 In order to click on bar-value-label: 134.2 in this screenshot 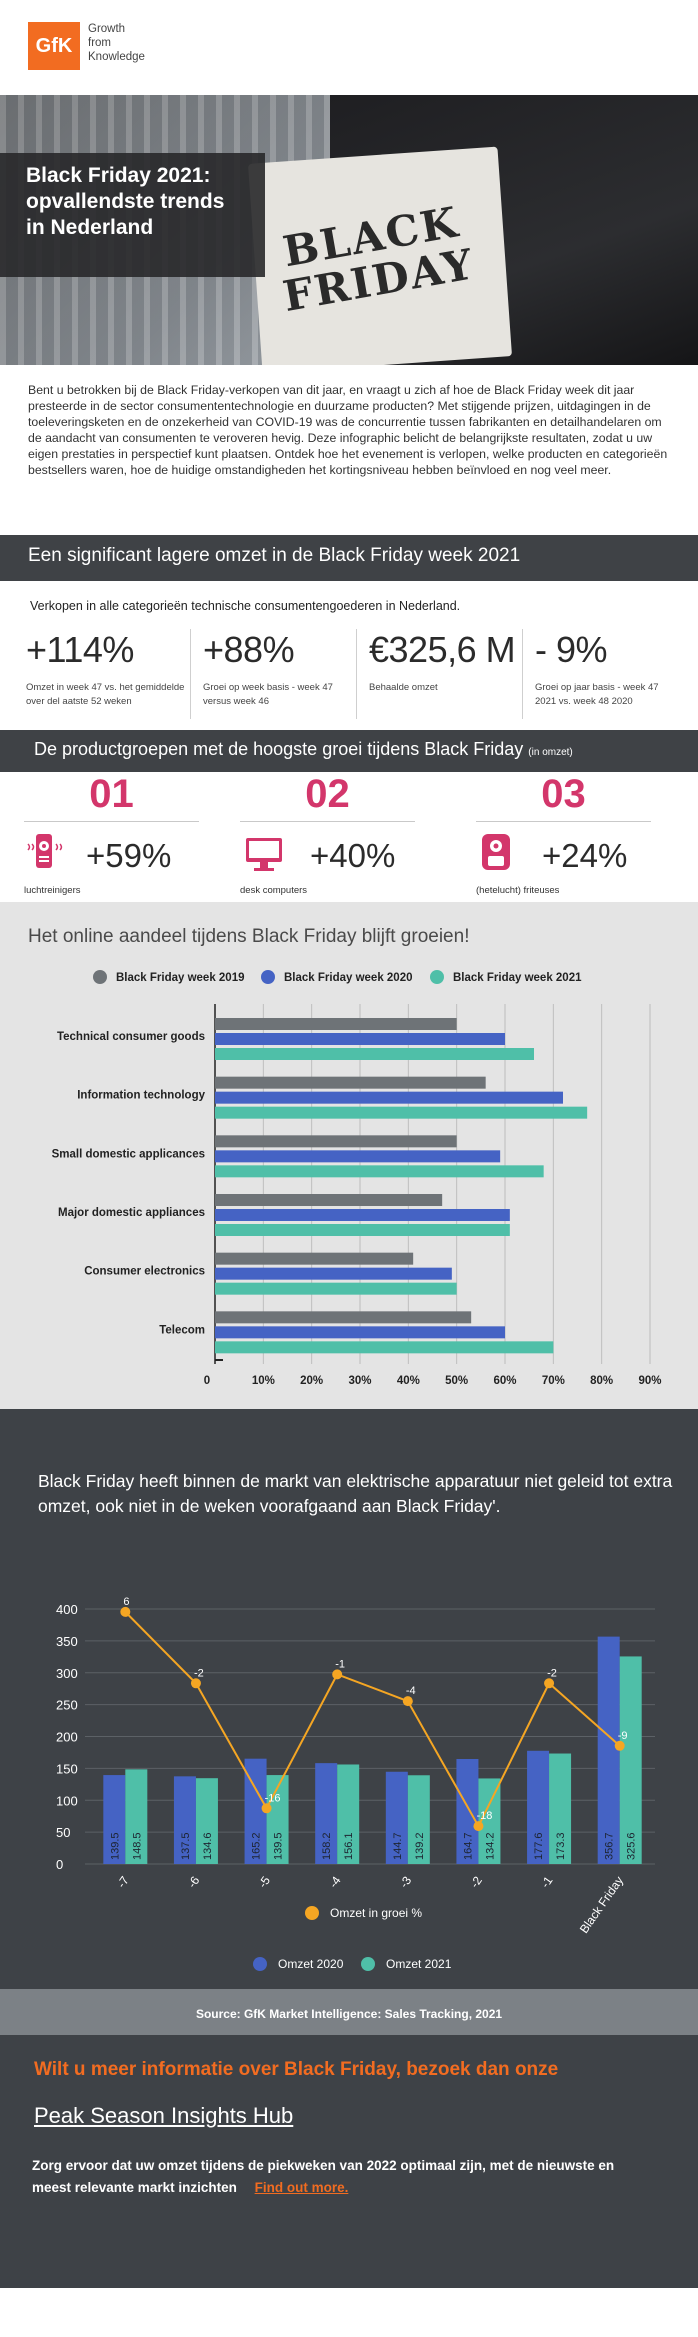, I will do `click(490, 1846)`.